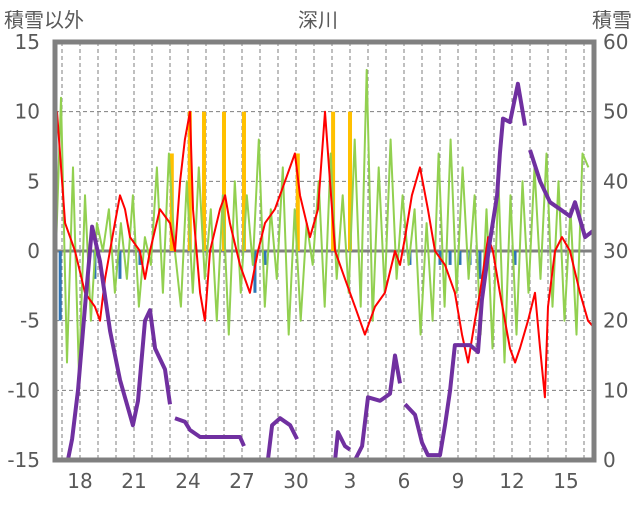 The width and height of the screenshot is (636, 505). Describe the element at coordinates (458, 481) in the screenshot. I see `x-tick-label: 9` at that location.